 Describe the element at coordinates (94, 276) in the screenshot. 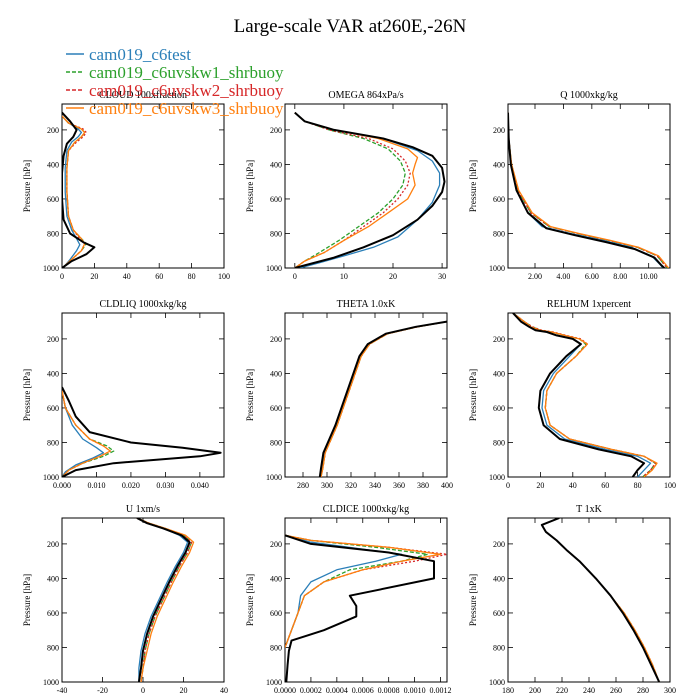

I see `x-tick-label: 20` at that location.